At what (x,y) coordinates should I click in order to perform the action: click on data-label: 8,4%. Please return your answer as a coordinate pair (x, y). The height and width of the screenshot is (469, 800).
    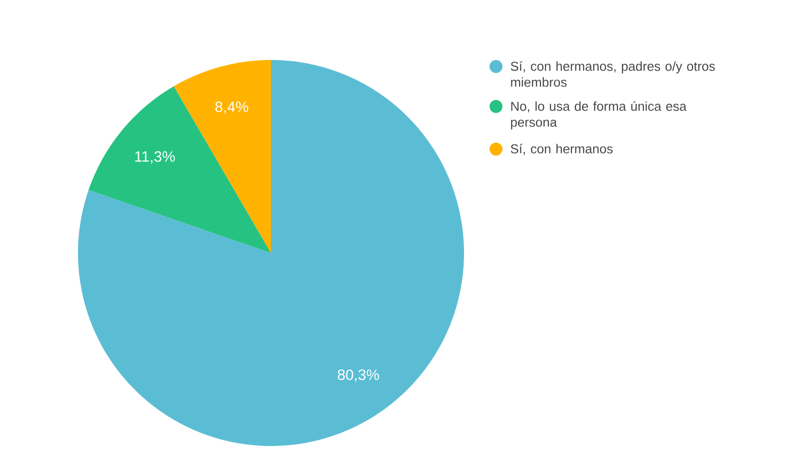
    Looking at the image, I should click on (231, 107).